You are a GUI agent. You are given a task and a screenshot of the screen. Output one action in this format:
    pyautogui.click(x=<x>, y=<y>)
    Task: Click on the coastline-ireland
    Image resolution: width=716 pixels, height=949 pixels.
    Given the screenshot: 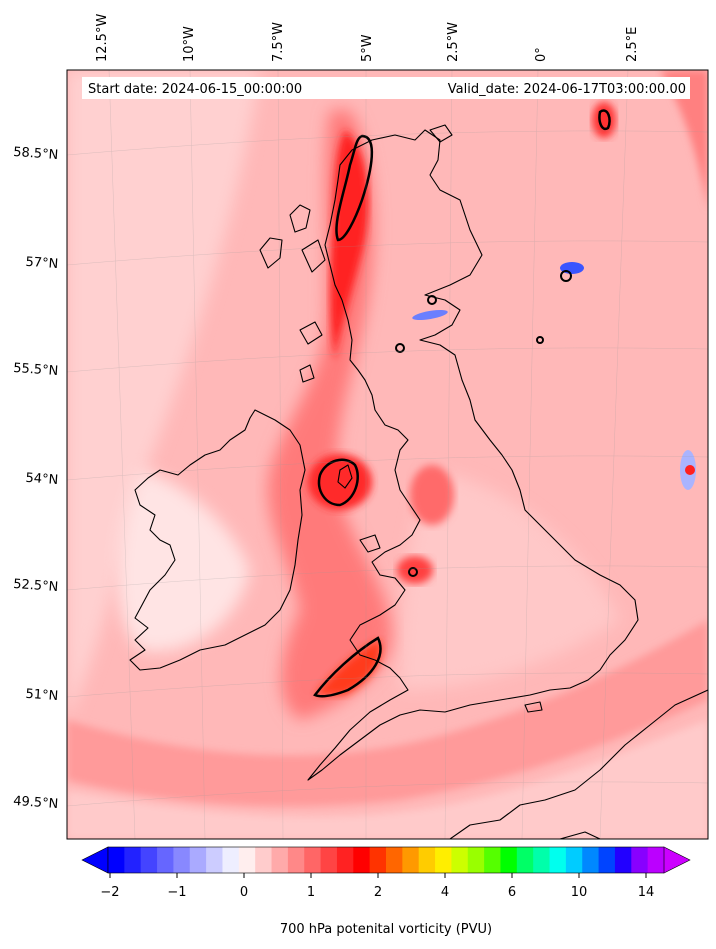 What is the action you would take?
    pyautogui.click(x=217, y=540)
    